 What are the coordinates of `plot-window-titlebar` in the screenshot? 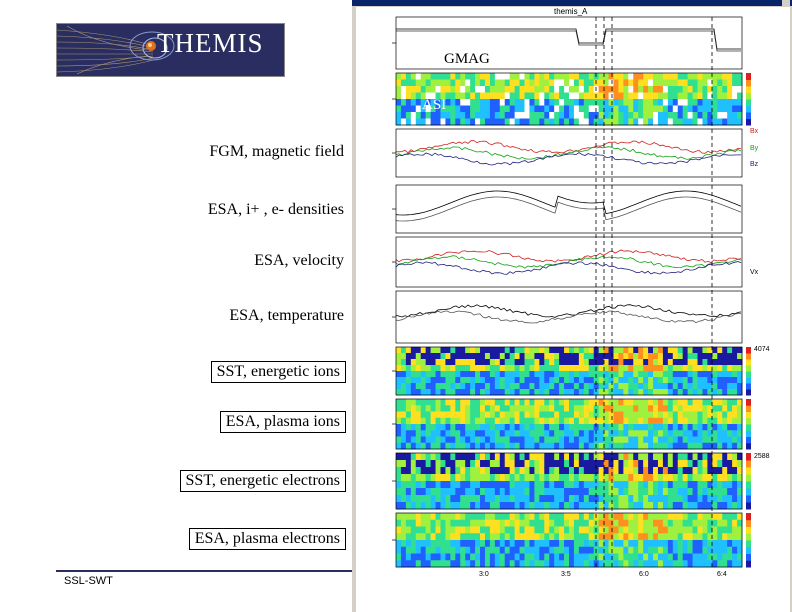 It's located at (572, 3).